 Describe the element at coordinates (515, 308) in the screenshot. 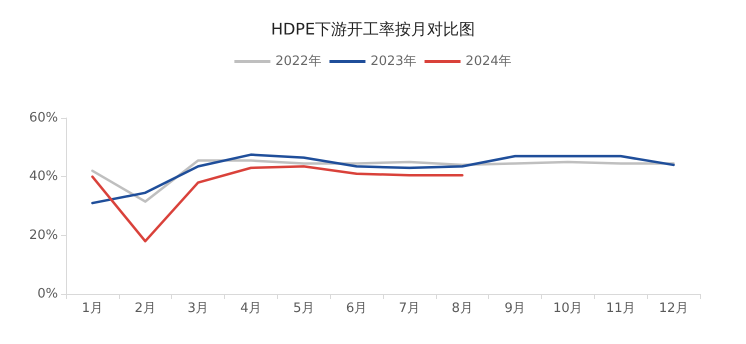

I see `x-tick-label: 9月` at that location.